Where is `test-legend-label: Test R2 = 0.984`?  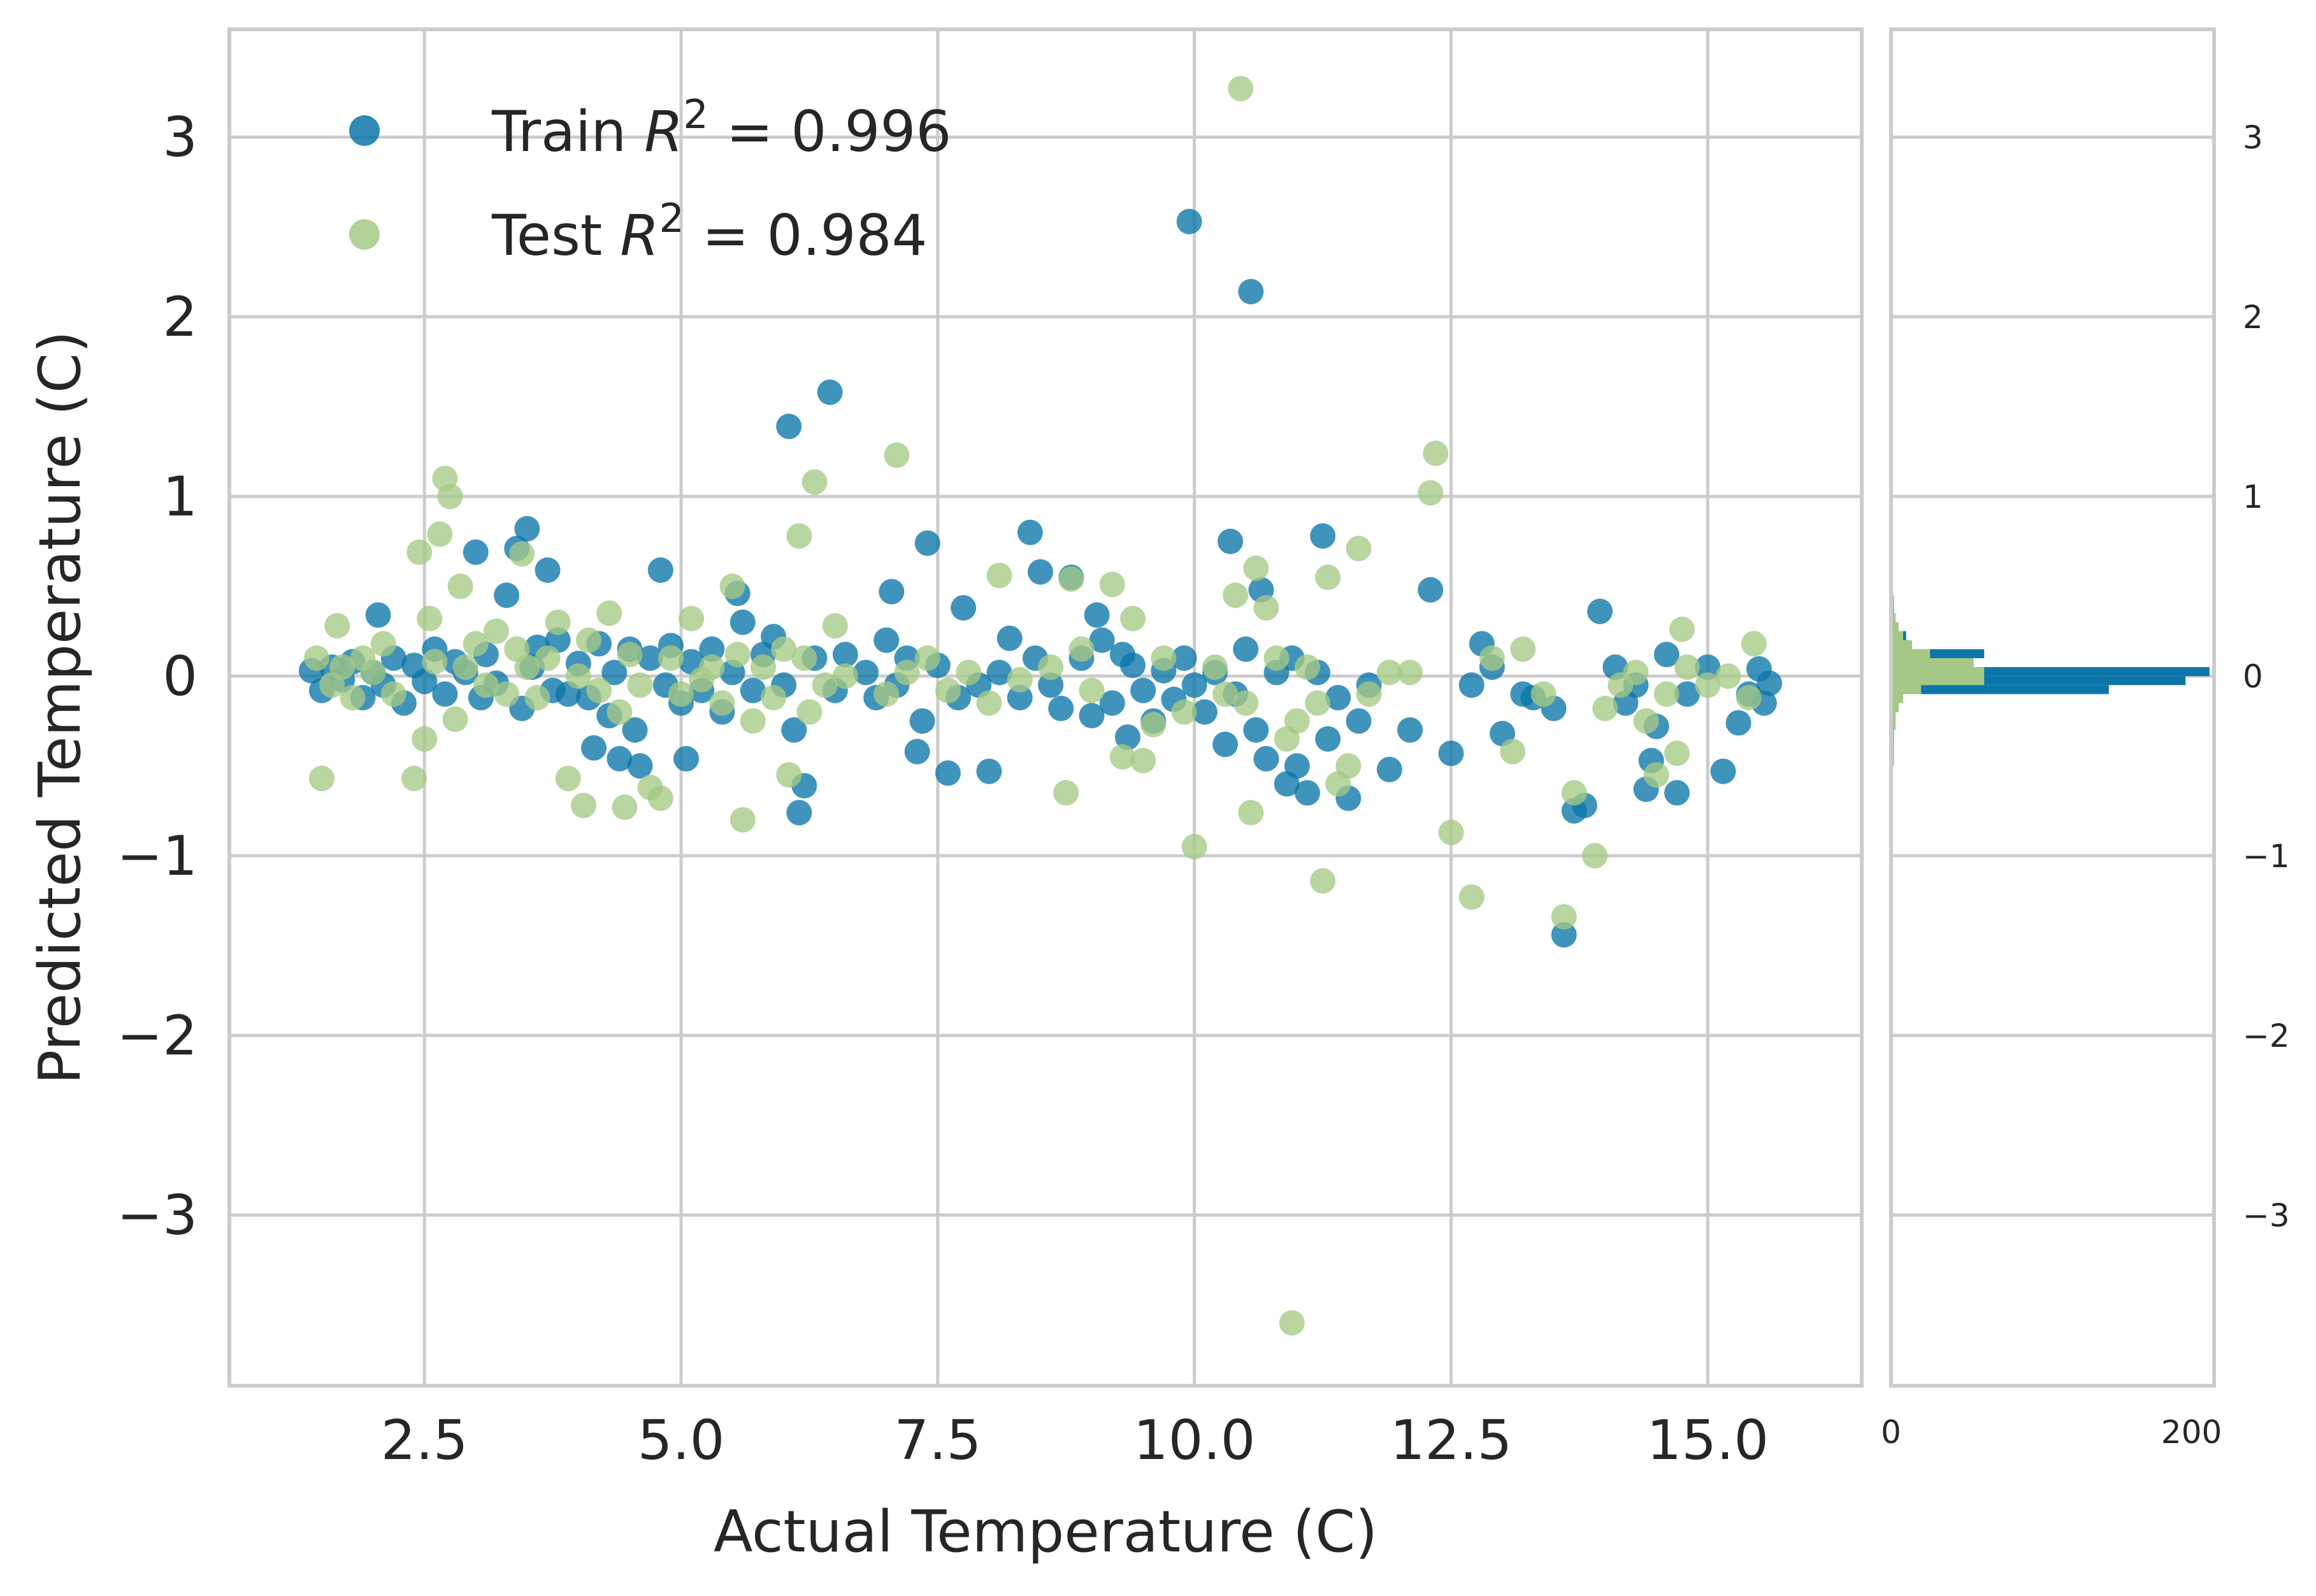 test-legend-label: Test R2 = 0.984 is located at coordinates (709, 232).